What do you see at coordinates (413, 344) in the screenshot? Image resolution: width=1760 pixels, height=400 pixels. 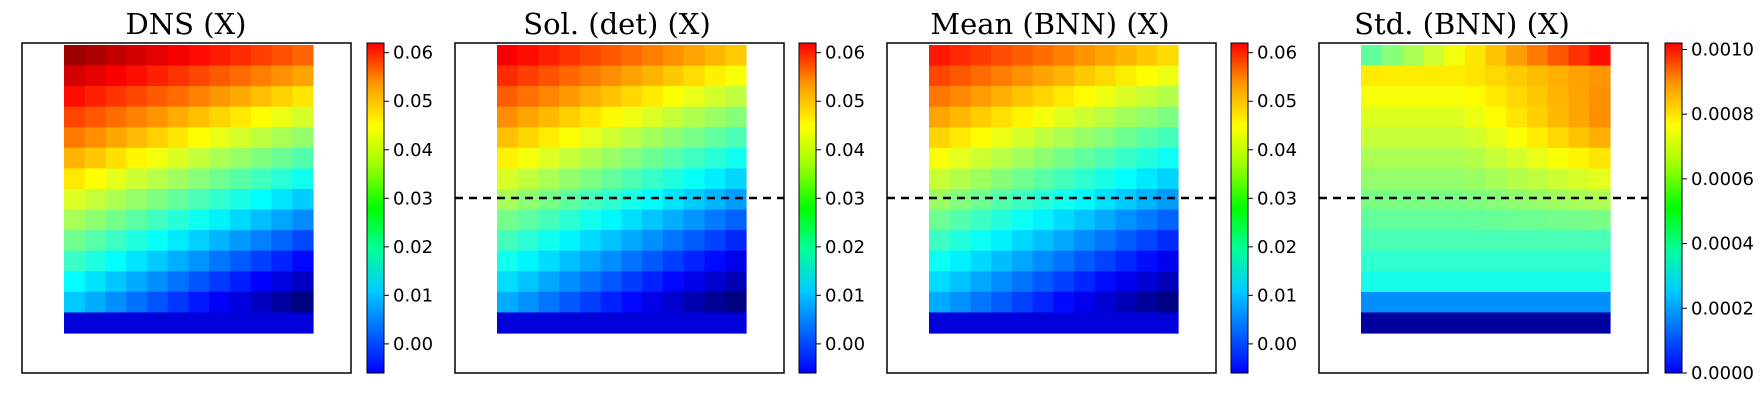 I see `colorbar-tick-label: 0.00` at bounding box center [413, 344].